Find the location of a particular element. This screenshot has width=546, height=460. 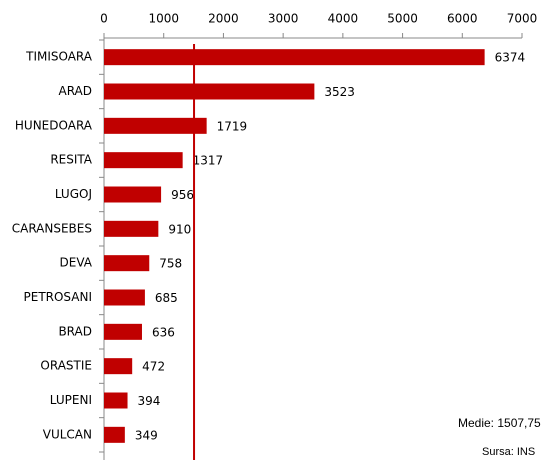

y-tick-label: ORASTIE is located at coordinates (66, 366).